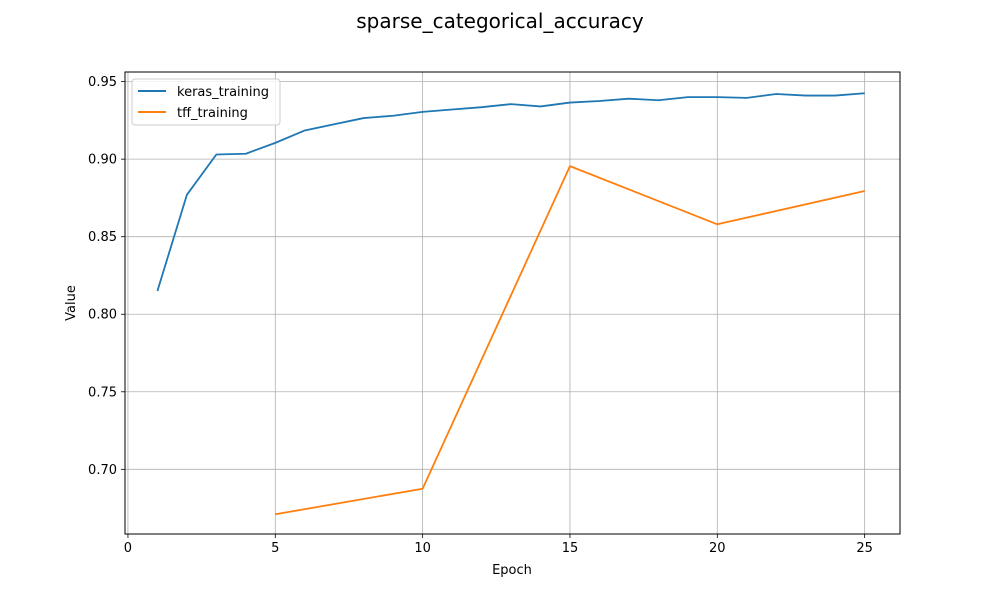 This screenshot has height=600, width=1000. I want to click on x-axis-label: Epoch, so click(512, 570).